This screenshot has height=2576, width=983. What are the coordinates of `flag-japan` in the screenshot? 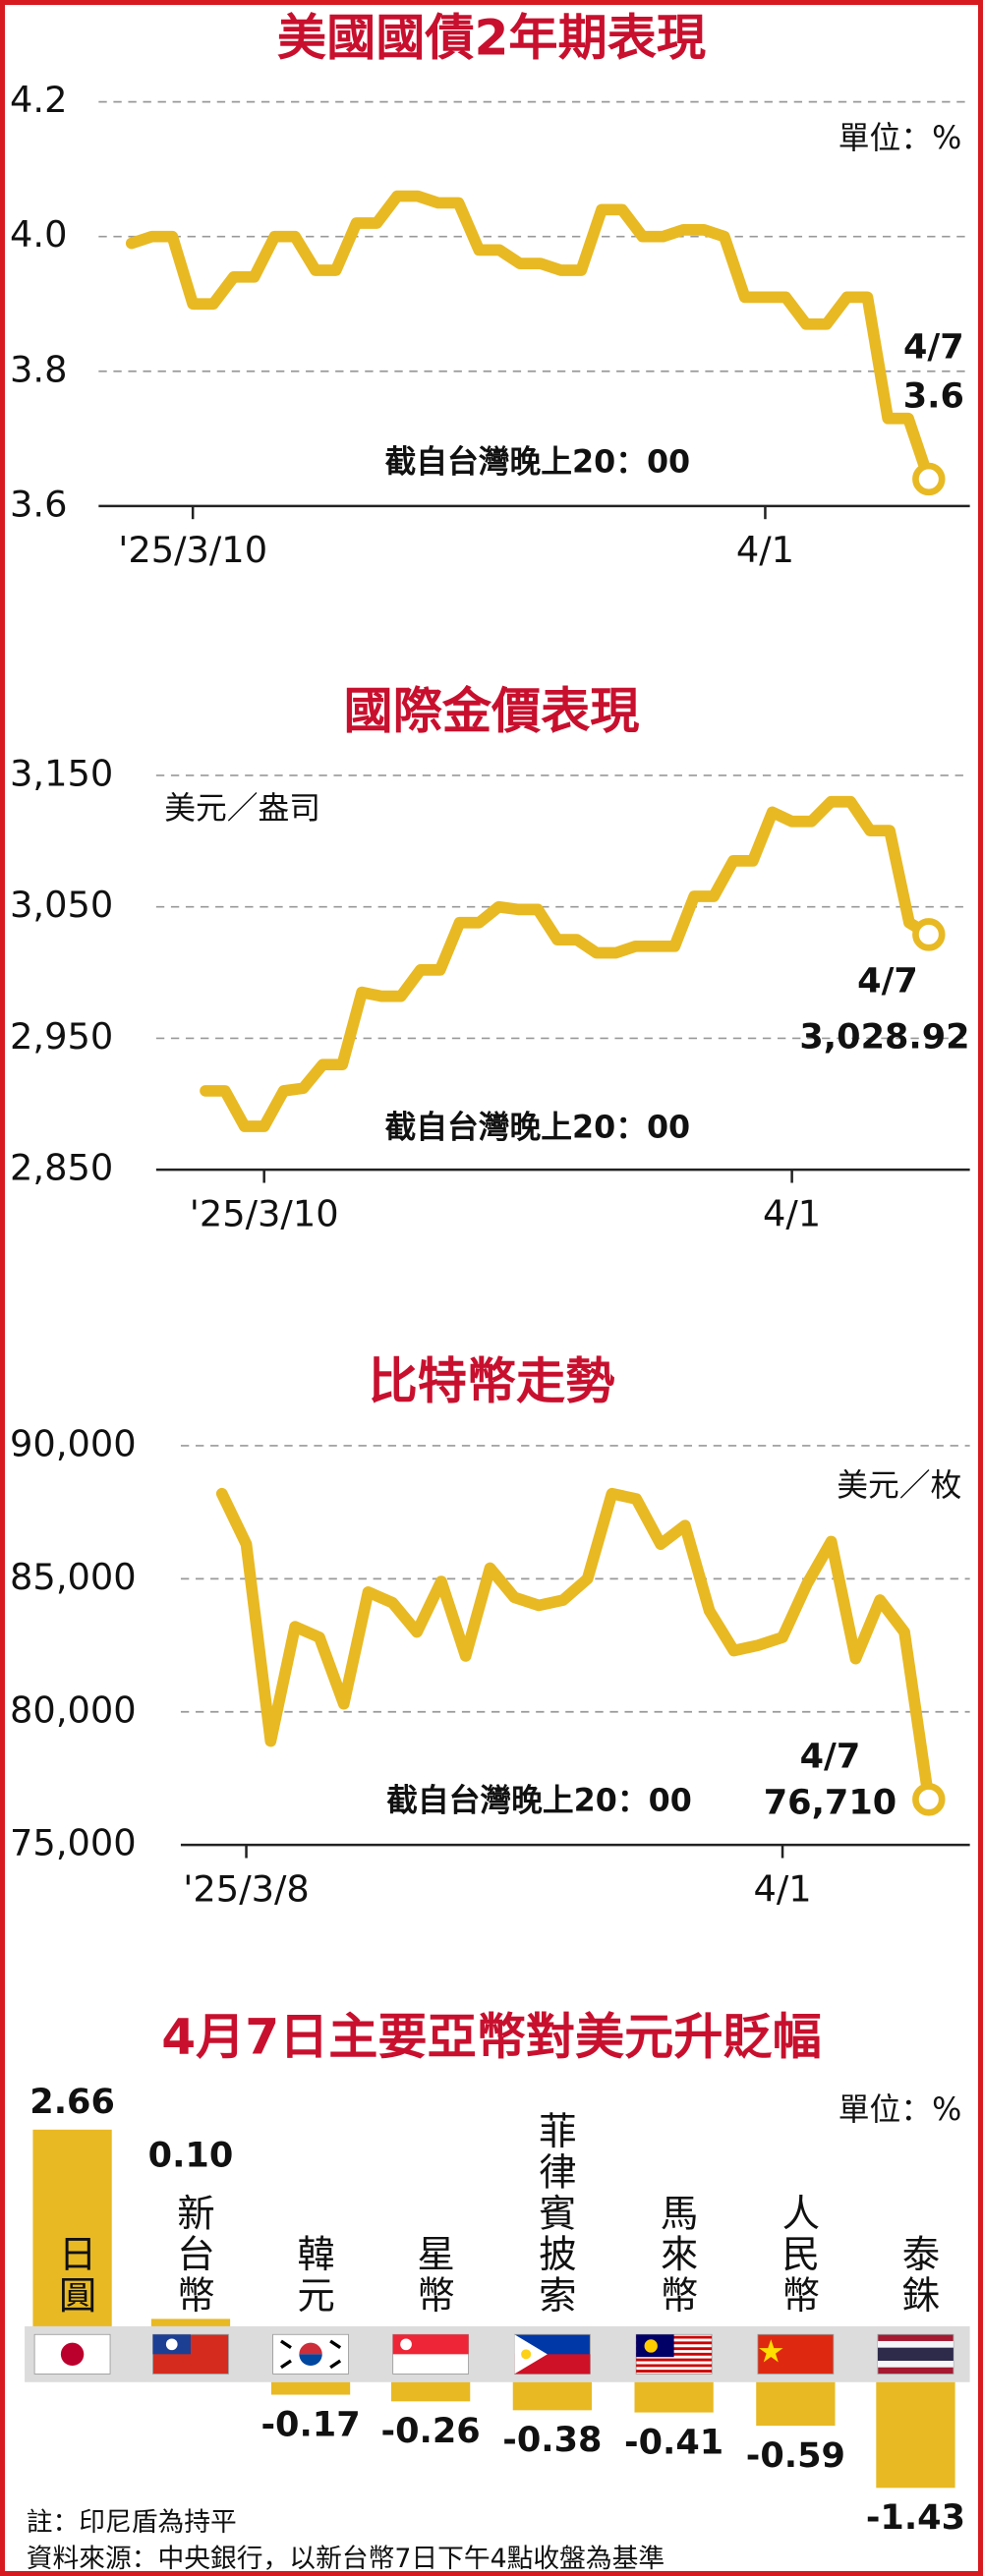 It's located at (72, 2354).